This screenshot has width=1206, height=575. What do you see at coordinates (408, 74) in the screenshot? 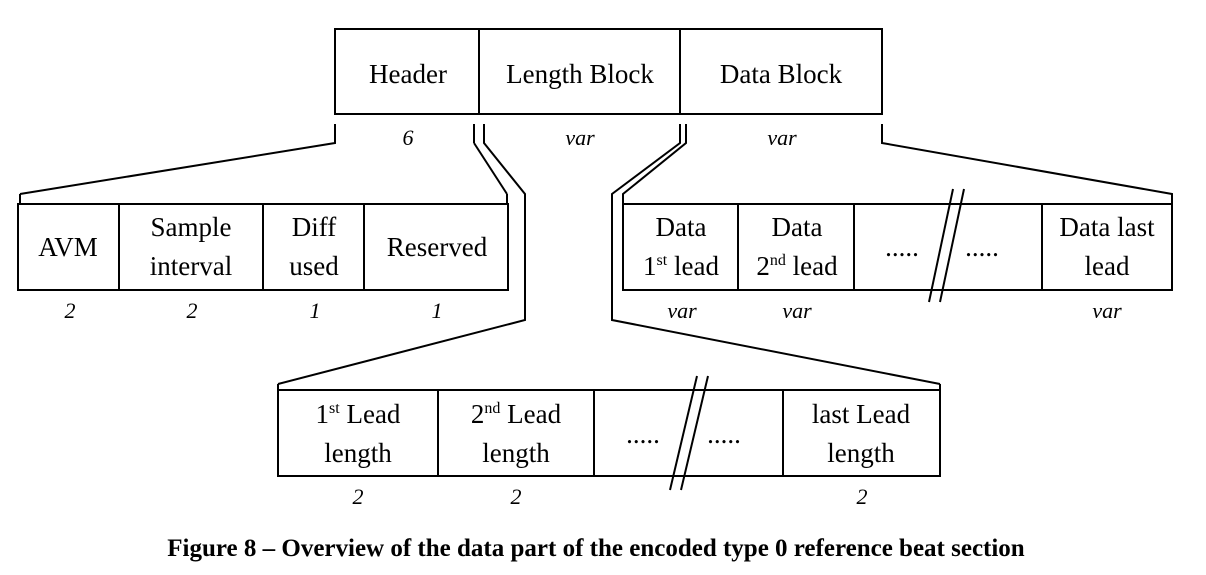
I see `header-label: Header` at bounding box center [408, 74].